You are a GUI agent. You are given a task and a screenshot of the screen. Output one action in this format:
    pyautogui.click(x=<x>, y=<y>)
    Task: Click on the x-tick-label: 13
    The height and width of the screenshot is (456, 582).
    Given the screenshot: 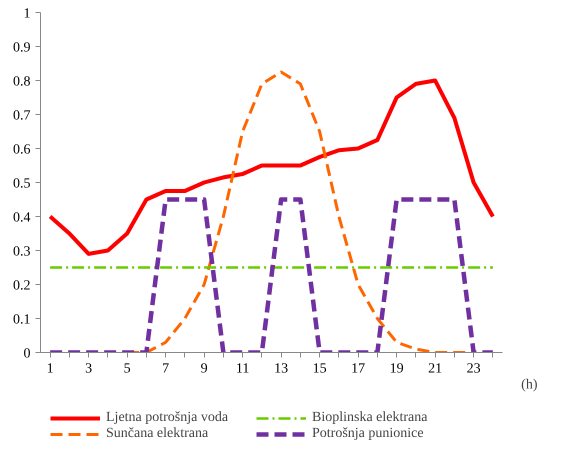 What is the action you would take?
    pyautogui.click(x=281, y=369)
    